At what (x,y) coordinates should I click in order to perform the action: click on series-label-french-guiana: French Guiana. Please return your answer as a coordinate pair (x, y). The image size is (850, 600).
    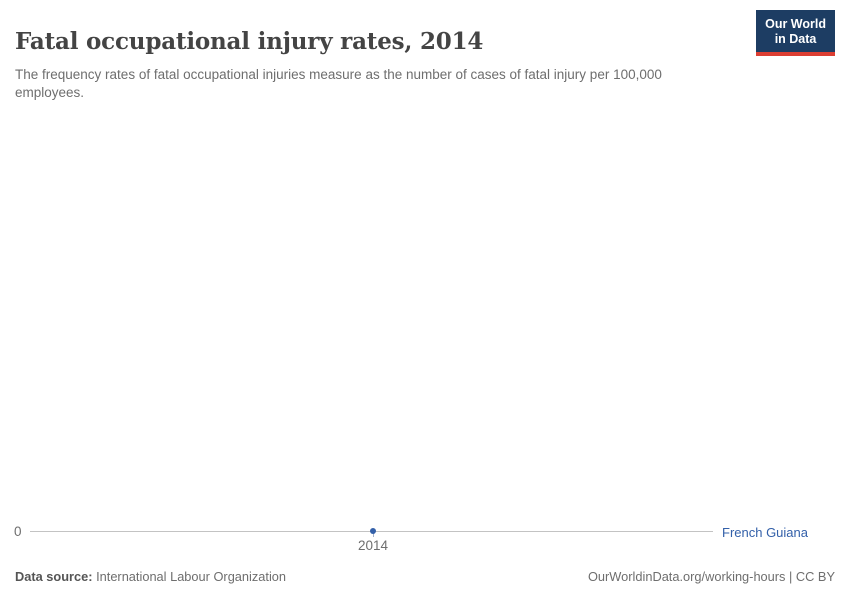
    Looking at the image, I should click on (765, 532).